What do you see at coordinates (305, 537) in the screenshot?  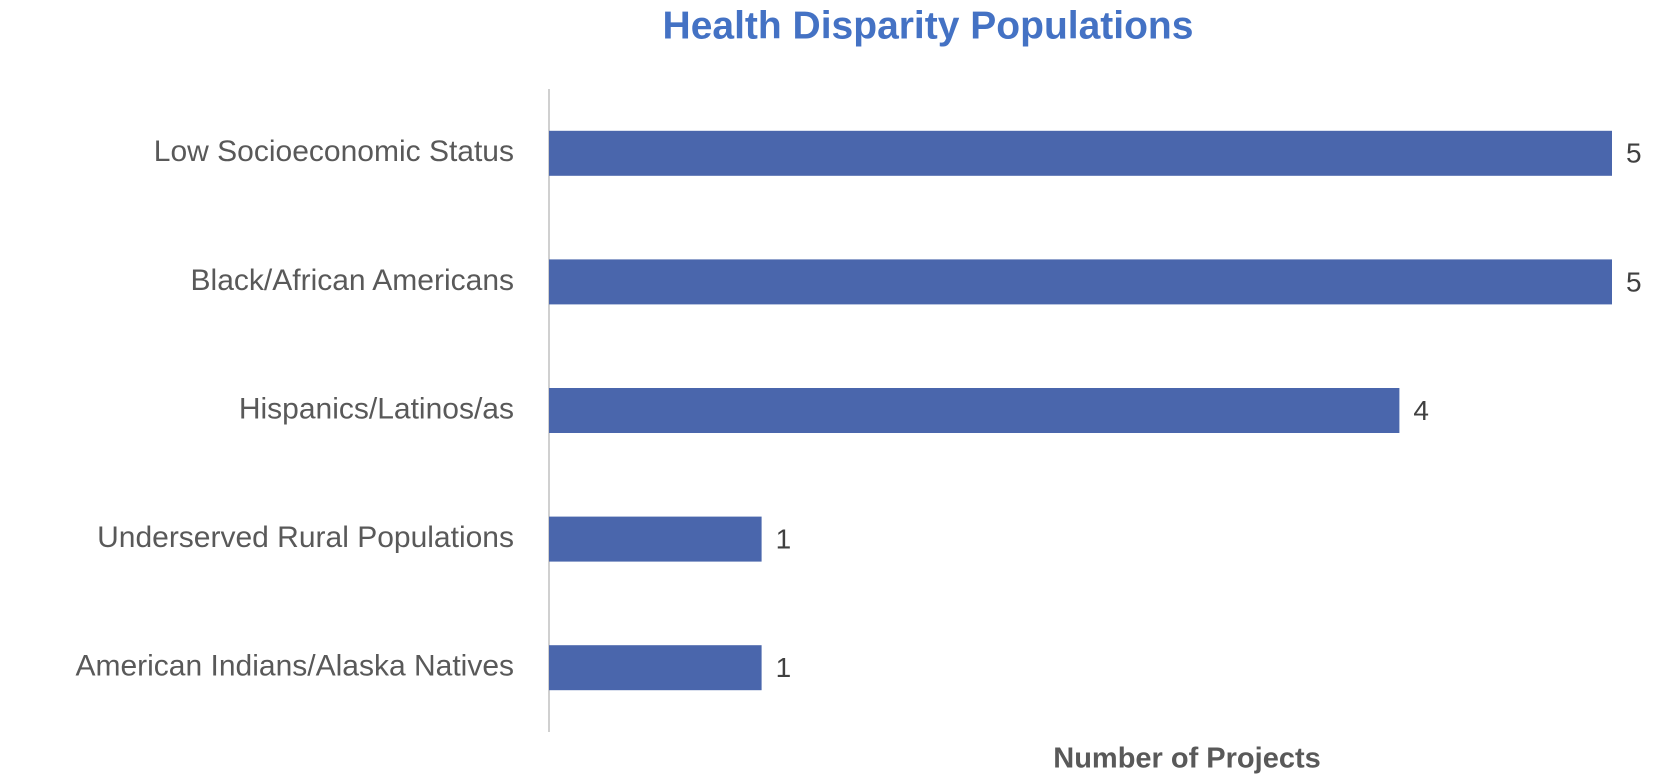 I see `y-tick-label: Underserved Rural Populations` at bounding box center [305, 537].